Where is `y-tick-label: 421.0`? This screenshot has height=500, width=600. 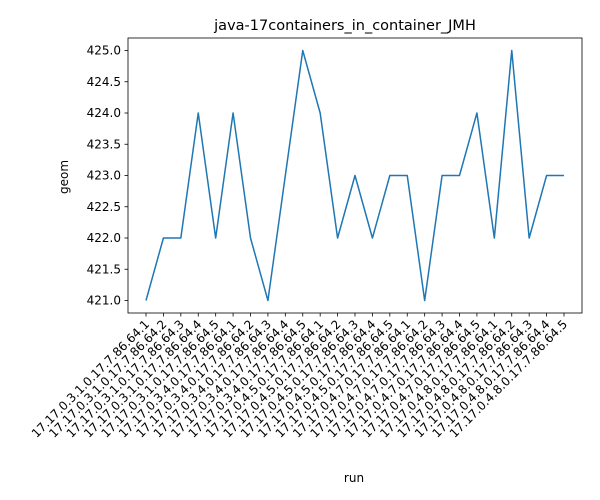
y-tick-label: 421.0 is located at coordinates (104, 301).